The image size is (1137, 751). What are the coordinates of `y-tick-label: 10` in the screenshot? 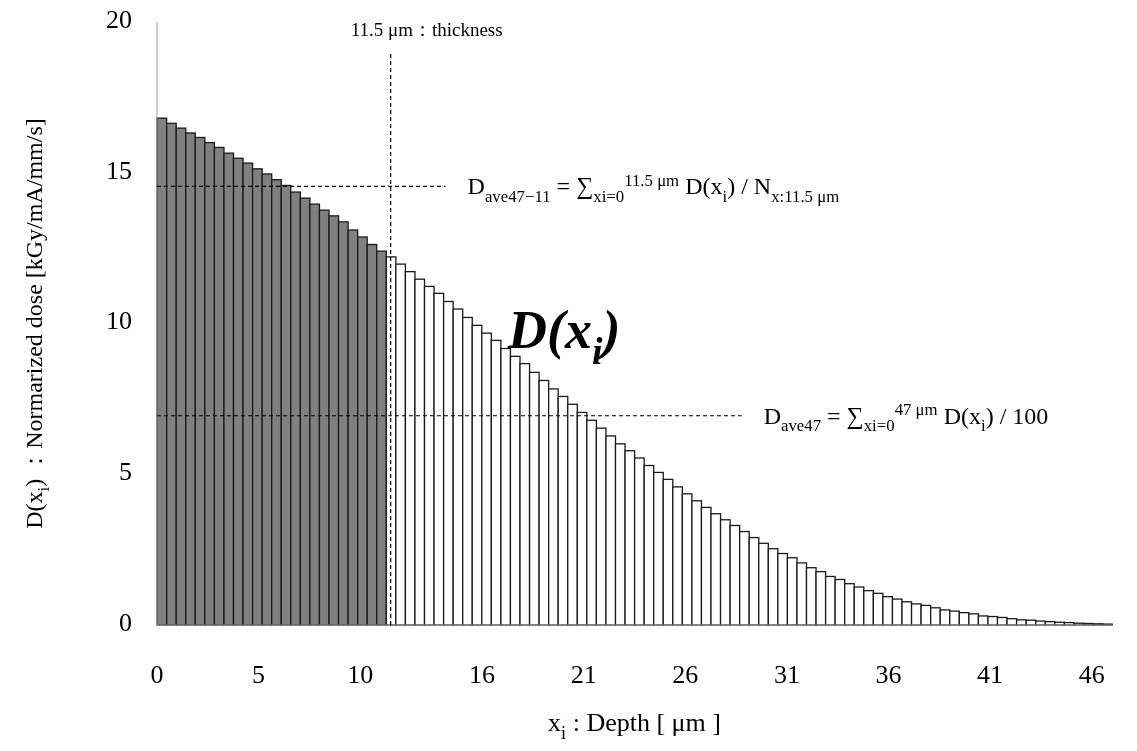 It's located at (119, 321).